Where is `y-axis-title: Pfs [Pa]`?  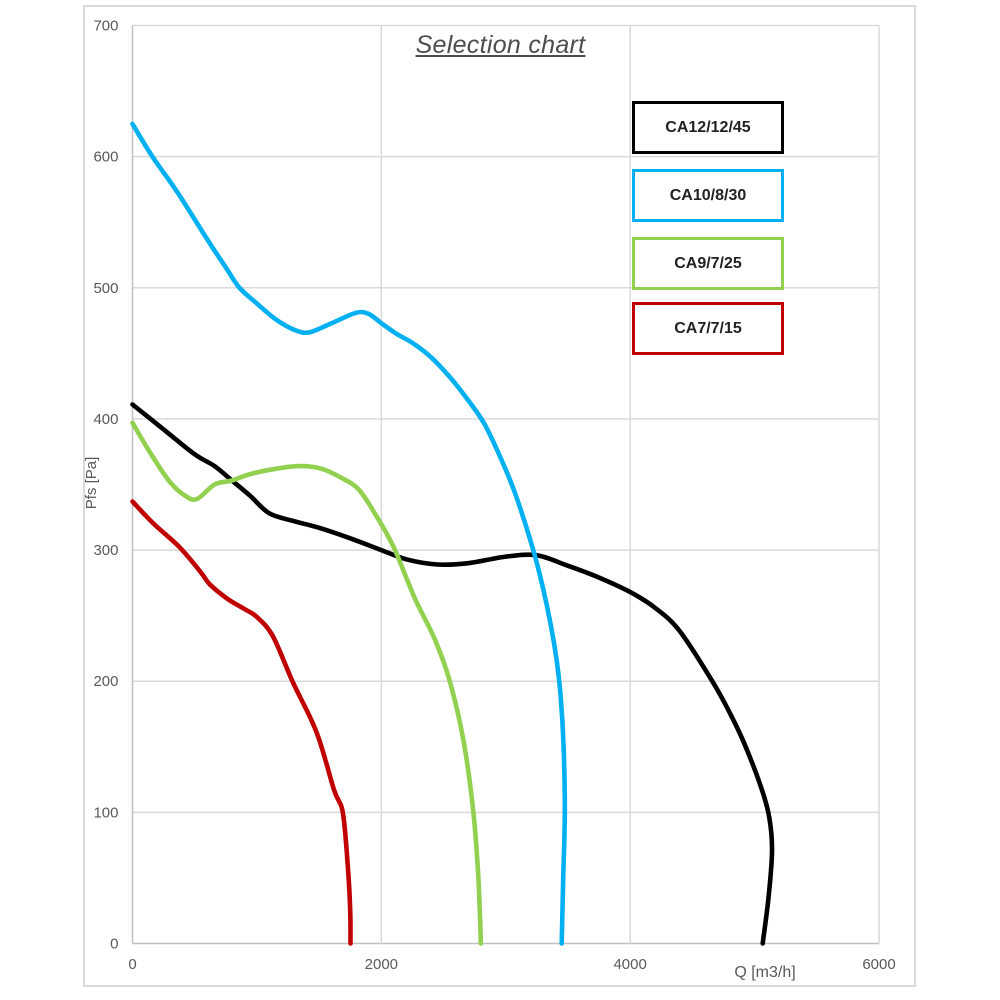 y-axis-title: Pfs [Pa] is located at coordinates (91, 483).